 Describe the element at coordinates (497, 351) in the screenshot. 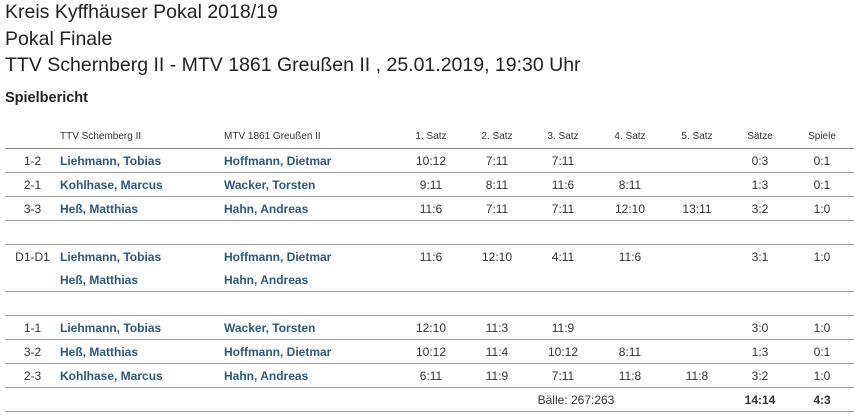

I see `set2-score: 11:4` at that location.